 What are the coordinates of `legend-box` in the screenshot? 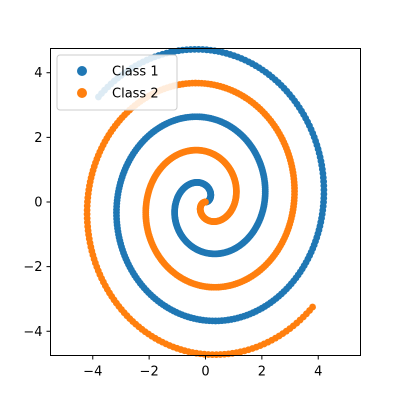 It's located at (117, 82).